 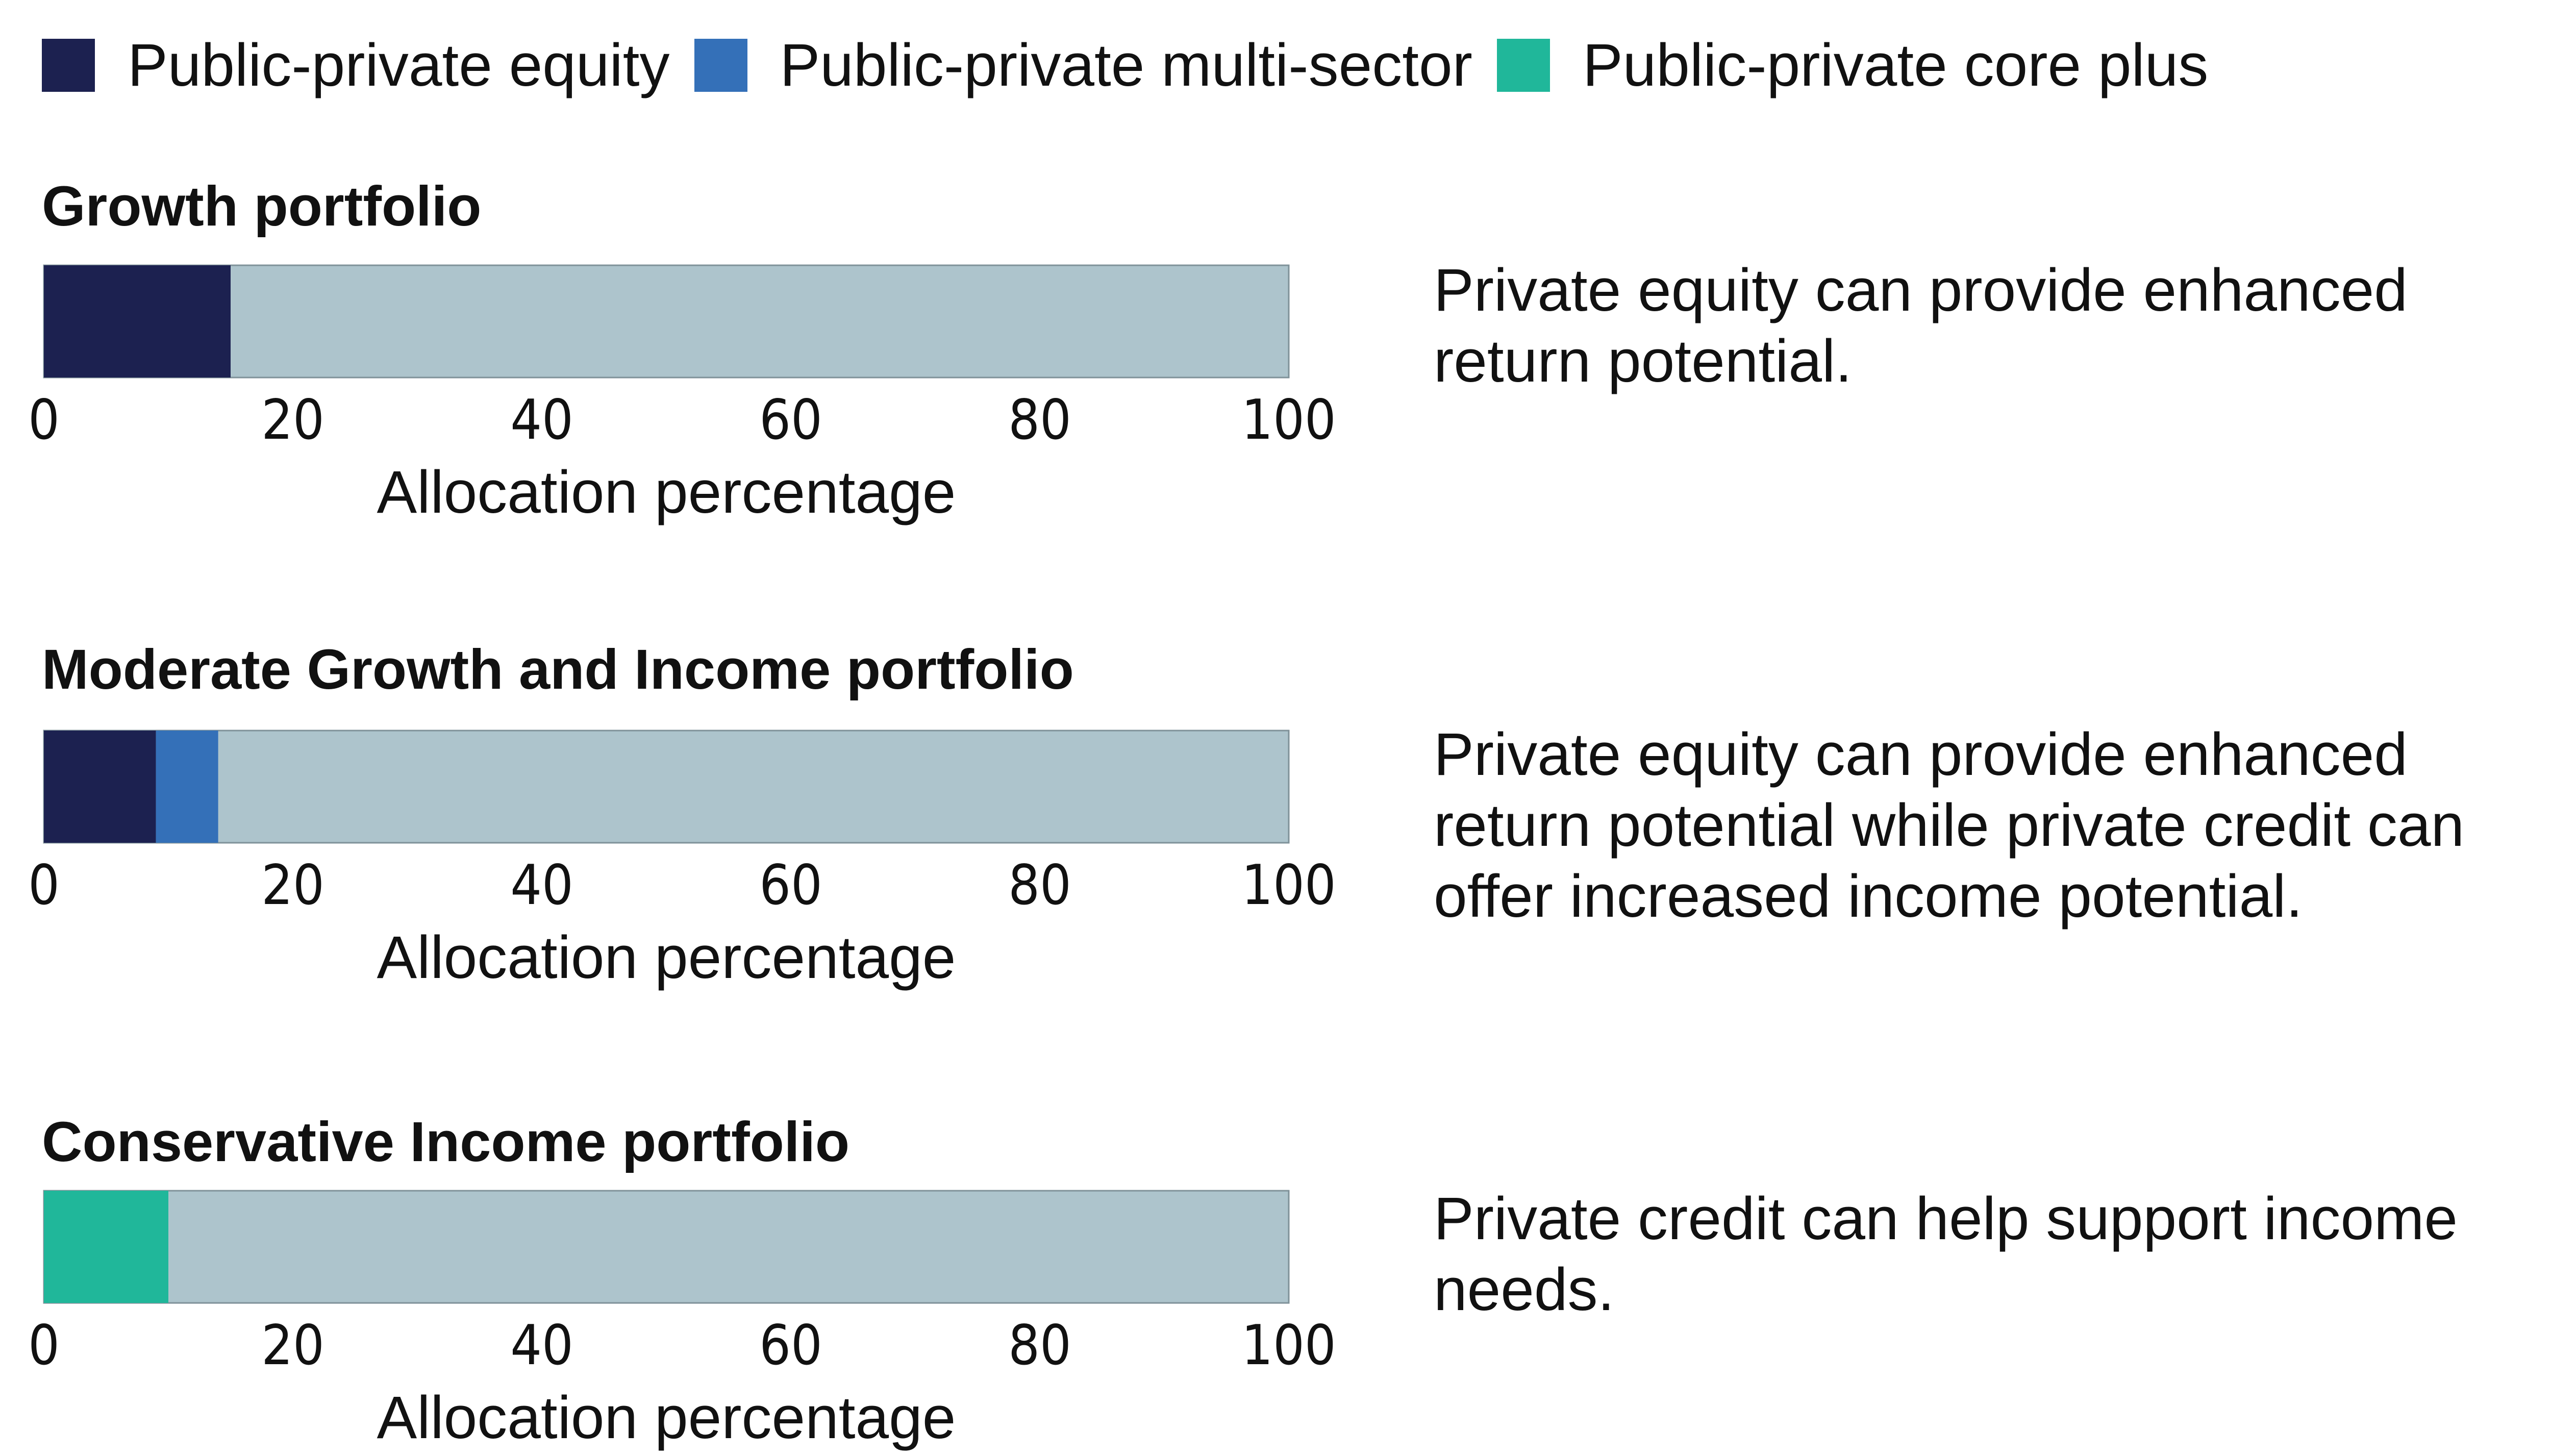 I want to click on bar-segment-public-private-core-plus, so click(x=106, y=1247).